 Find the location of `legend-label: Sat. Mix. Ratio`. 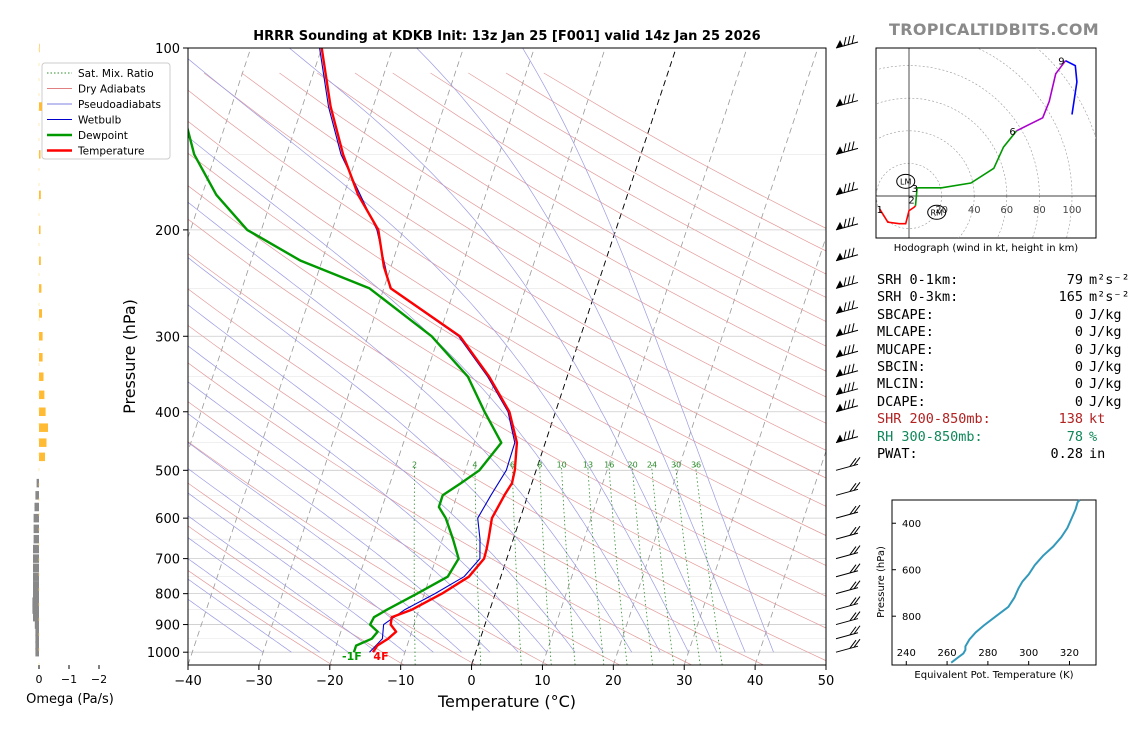

legend-label: Sat. Mix. Ratio is located at coordinates (116, 74).